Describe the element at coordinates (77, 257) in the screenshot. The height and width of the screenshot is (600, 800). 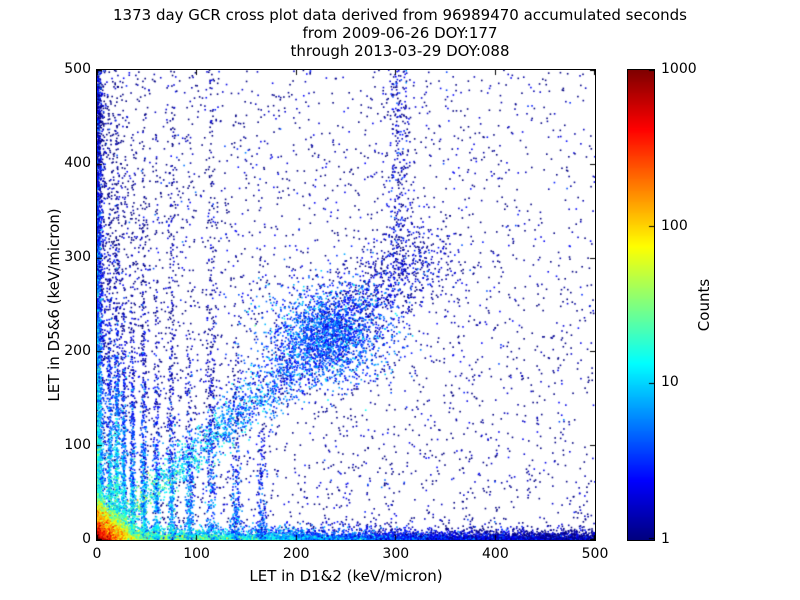
I see `y-tick-label: 300` at that location.